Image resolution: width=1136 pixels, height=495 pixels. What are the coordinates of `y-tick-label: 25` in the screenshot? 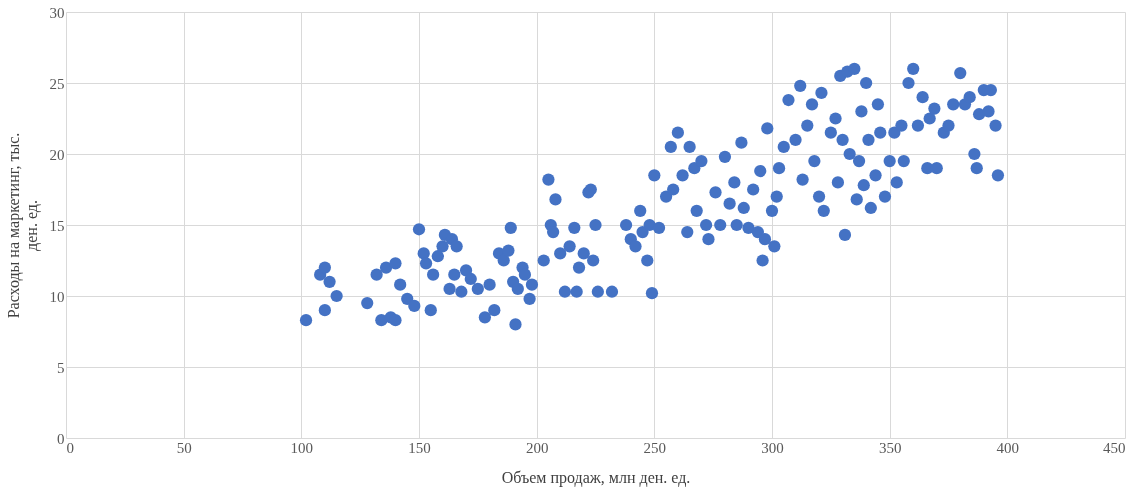 It's located at (57, 83).